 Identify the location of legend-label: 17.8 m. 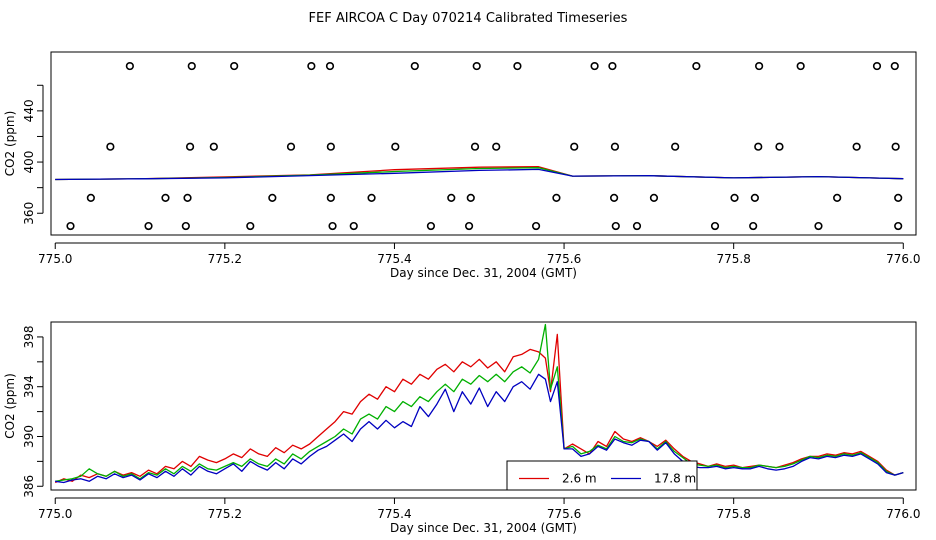
(675, 479).